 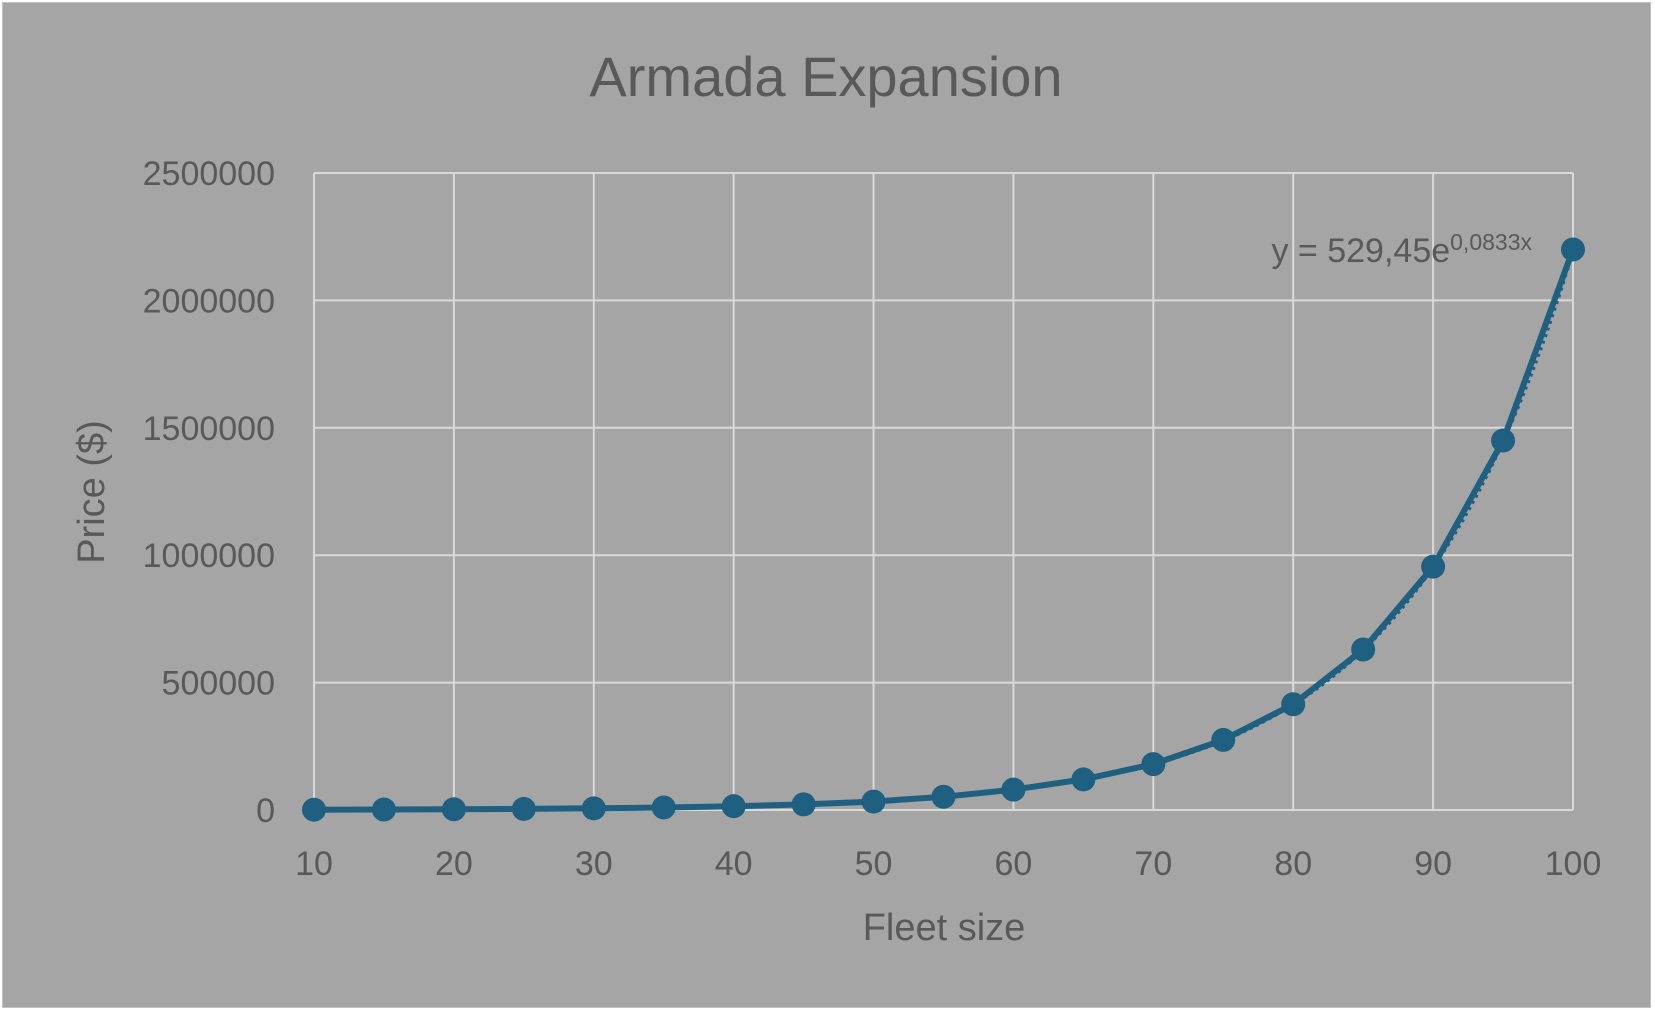 I want to click on y-tick-label: 2500000, so click(x=209, y=174).